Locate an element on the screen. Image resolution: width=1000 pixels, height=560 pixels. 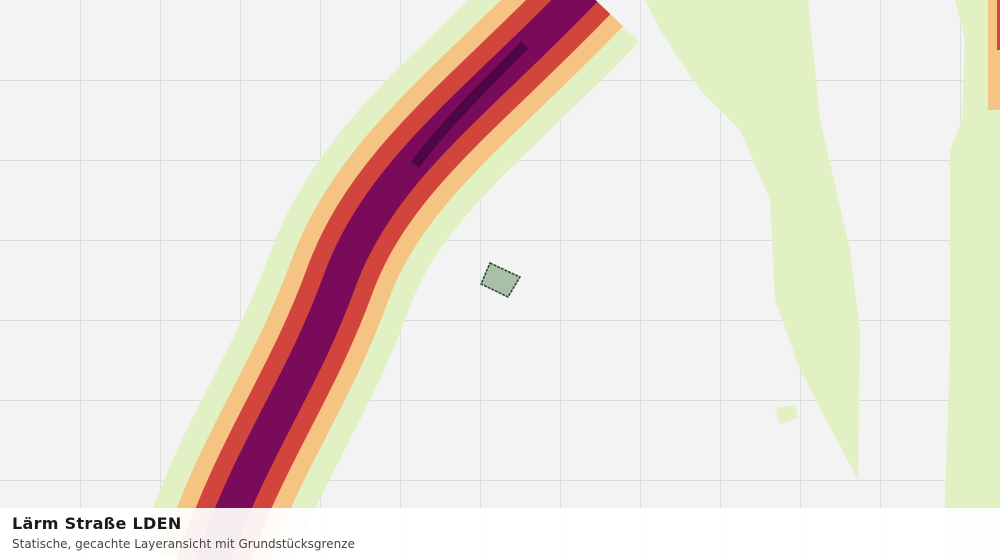
noise-zone-high is located at coordinates (998, 25).